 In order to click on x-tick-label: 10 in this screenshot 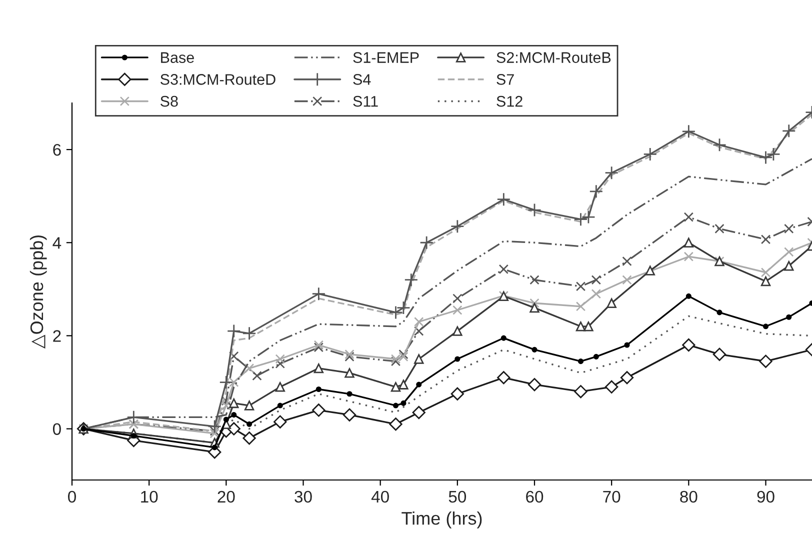, I will do `click(149, 496)`.